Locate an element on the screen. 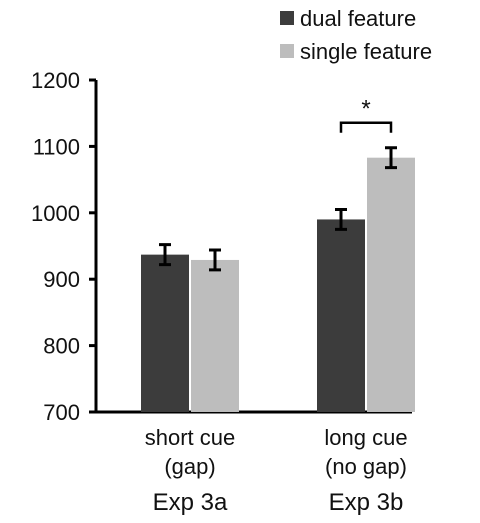  y-tick-label: 1100 is located at coordinates (56, 146).